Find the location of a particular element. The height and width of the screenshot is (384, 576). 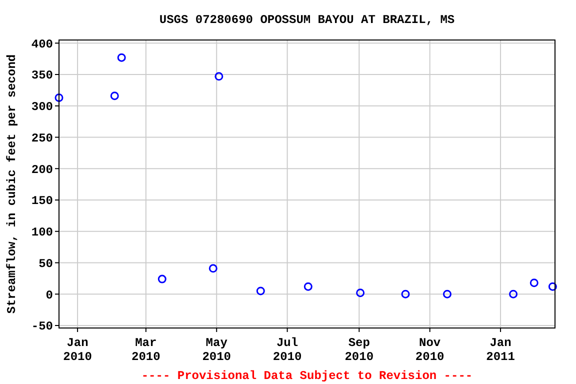

y-tick-label: 200 is located at coordinates (42, 169).